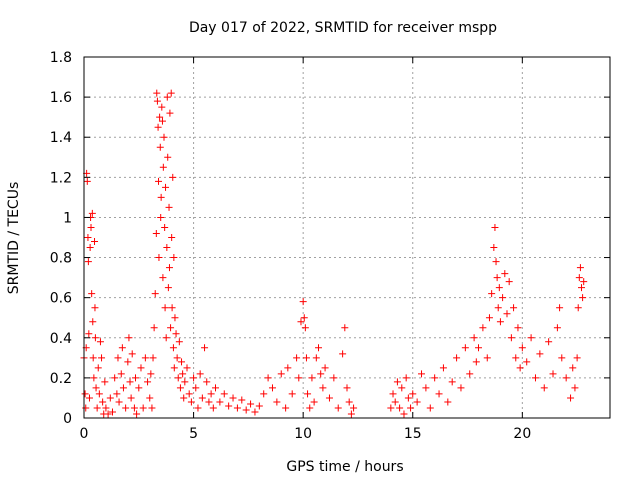 The width and height of the screenshot is (640, 480). Describe the element at coordinates (61, 299) in the screenshot. I see `y-tick-label: 0.6` at that location.